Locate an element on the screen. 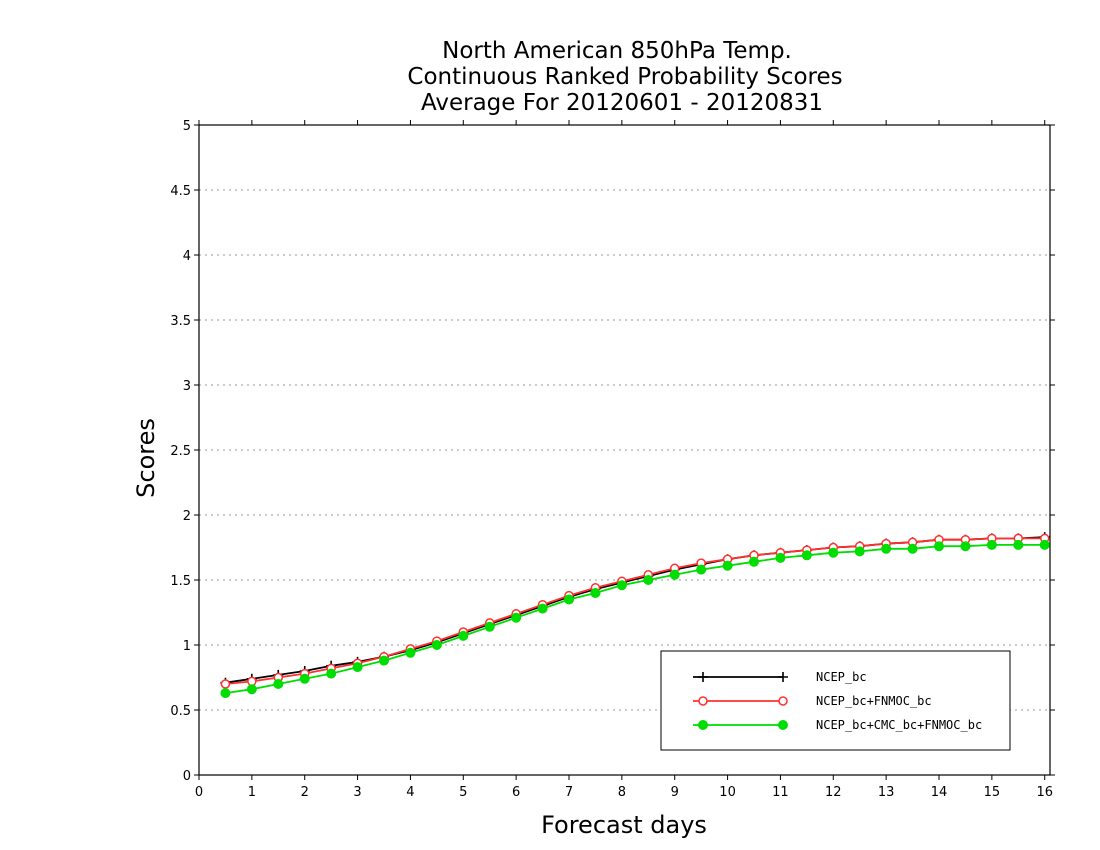 The image size is (1100, 850). x-tick-label-4: 4 is located at coordinates (410, 792).